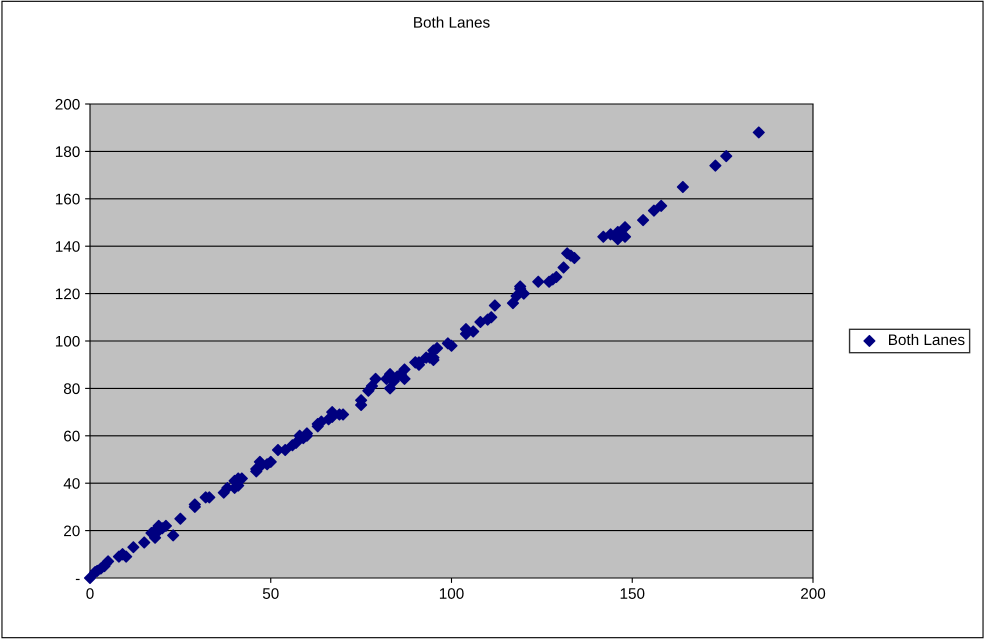 The width and height of the screenshot is (985, 639). I want to click on y-tick-label: 200, so click(68, 104).